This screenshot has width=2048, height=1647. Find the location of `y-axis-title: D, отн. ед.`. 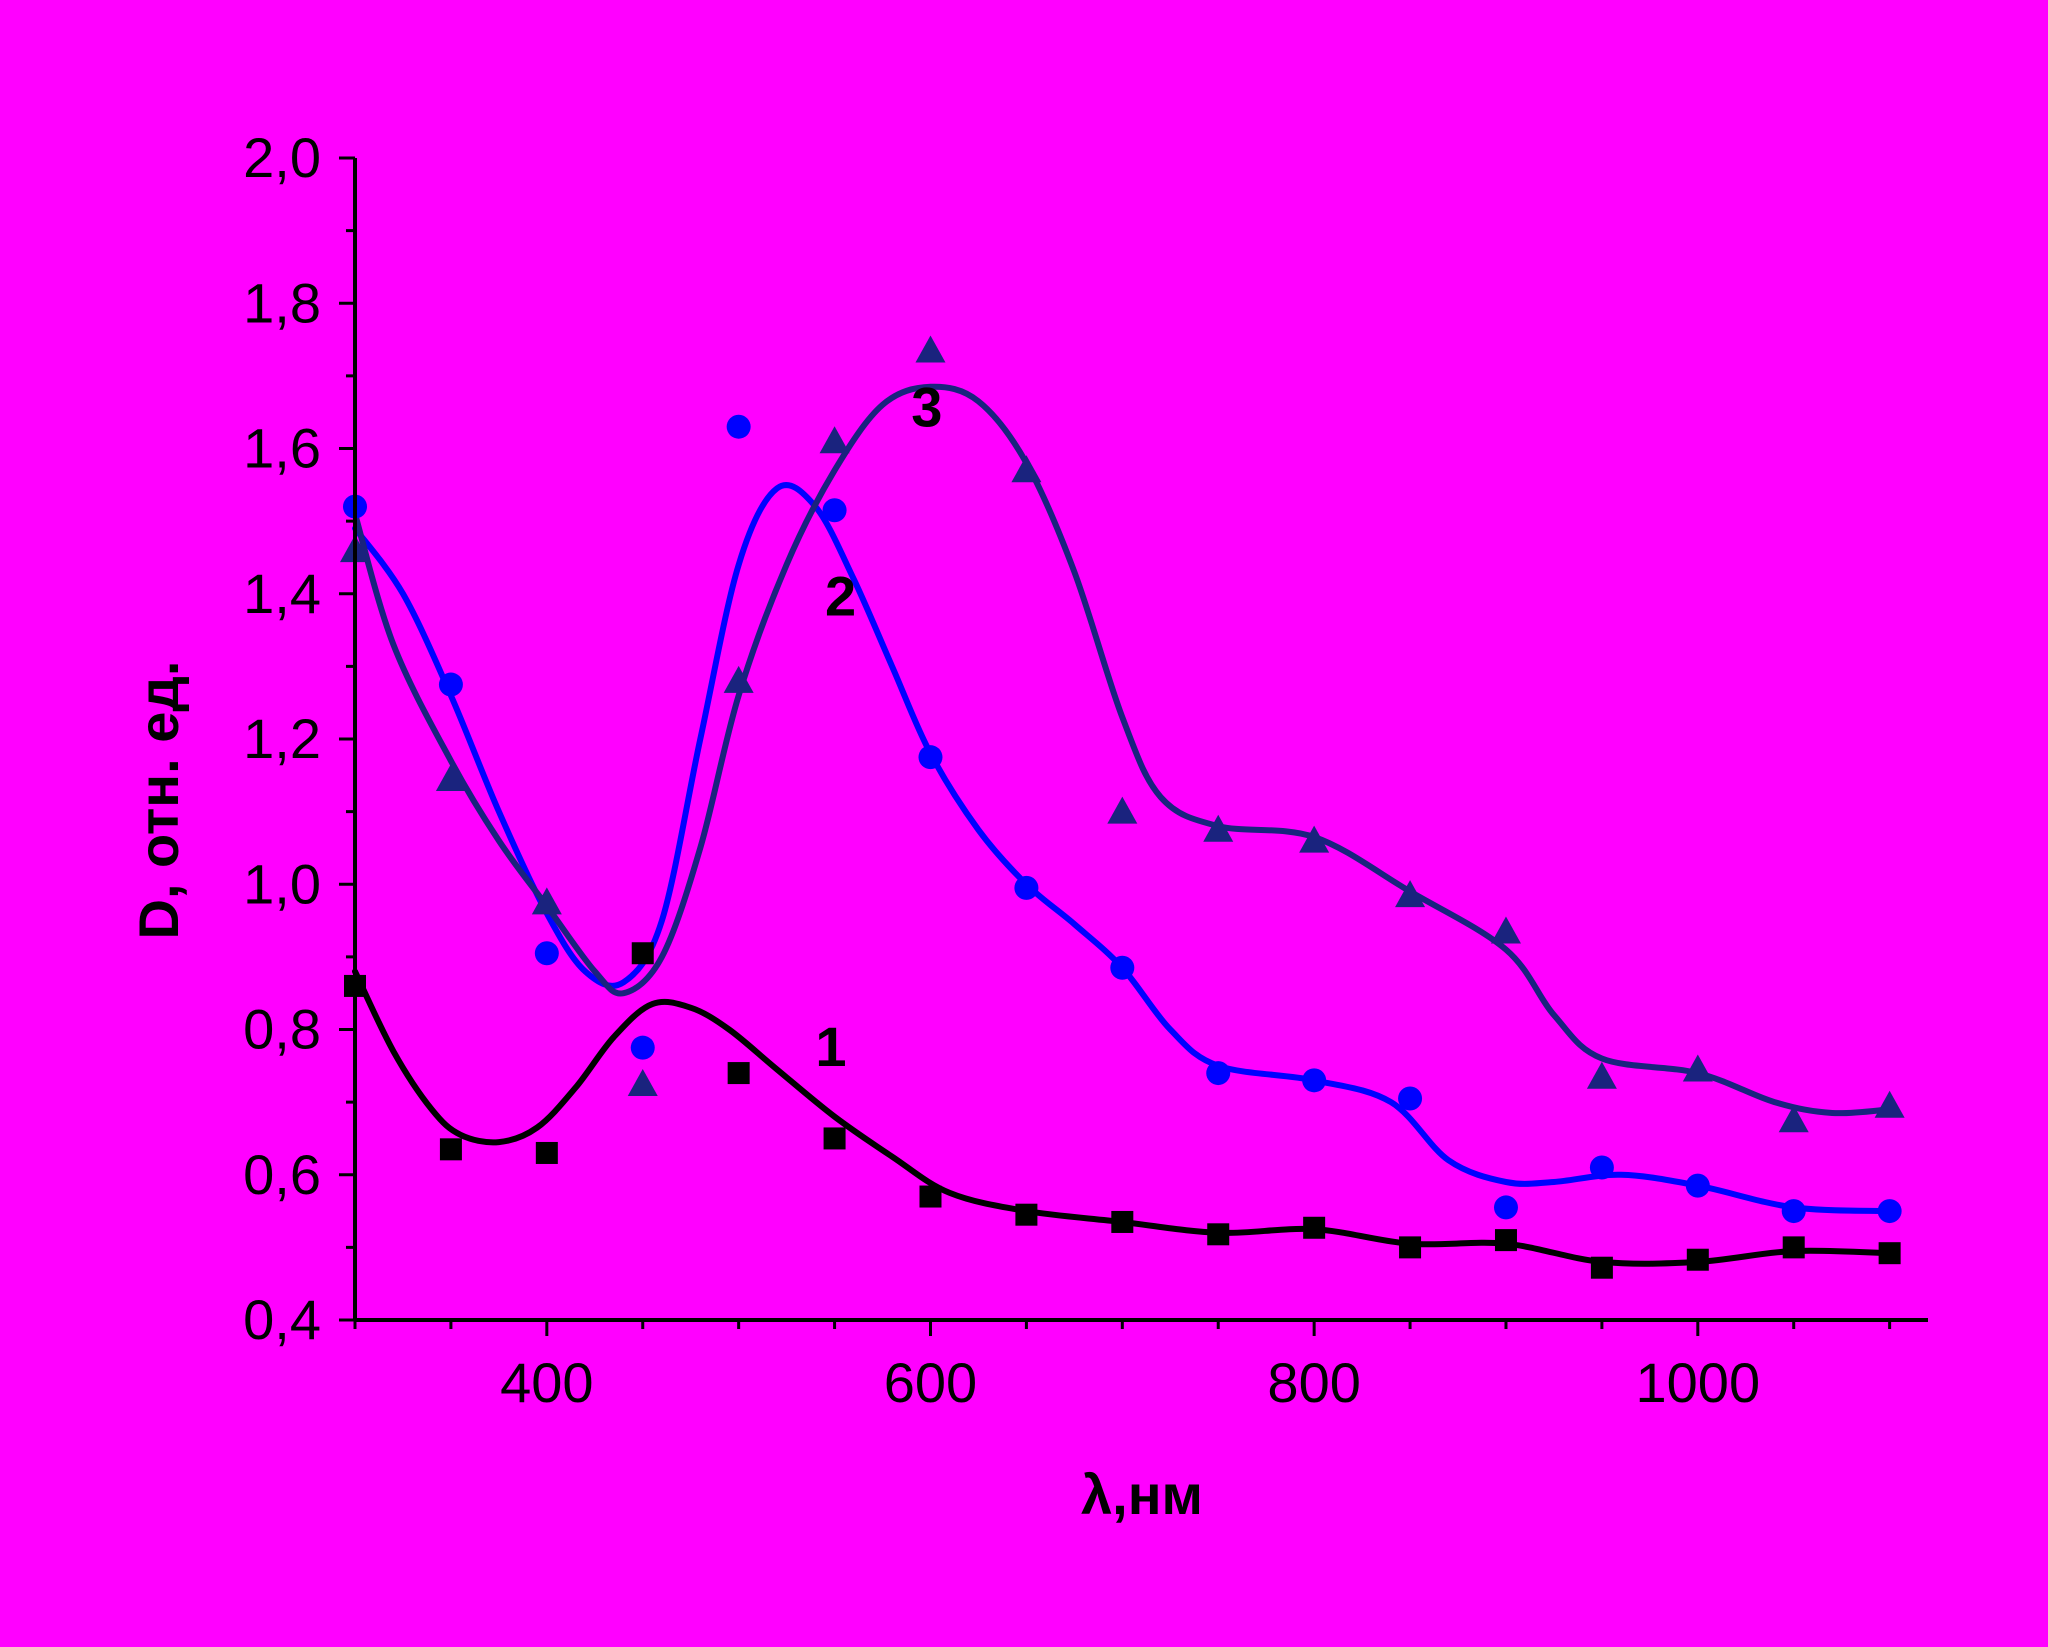

y-axis-title: D, отн. ед. is located at coordinates (158, 800).